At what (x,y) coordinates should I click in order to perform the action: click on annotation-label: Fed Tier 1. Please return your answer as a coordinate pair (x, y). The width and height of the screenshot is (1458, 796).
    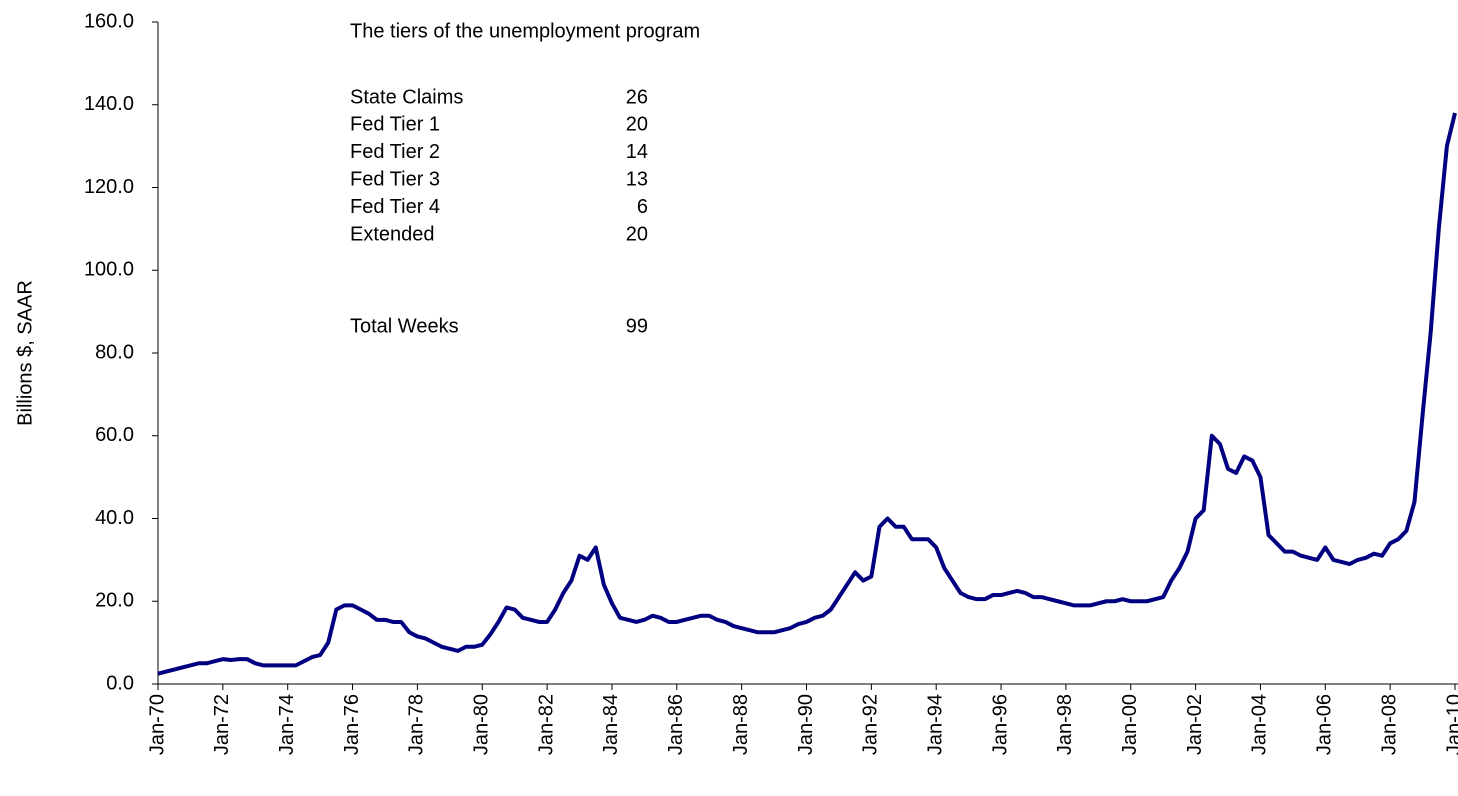
    Looking at the image, I should click on (395, 125).